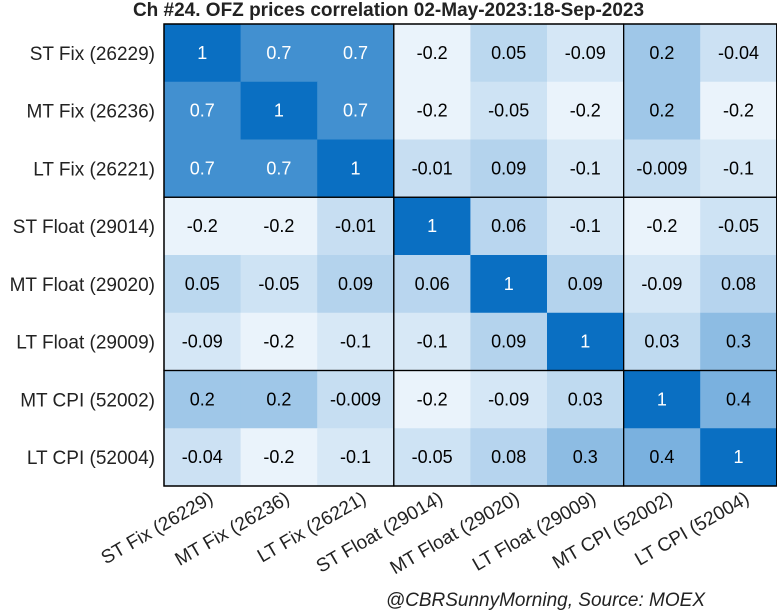  I want to click on row-label: LT Float (29009), so click(85, 343).